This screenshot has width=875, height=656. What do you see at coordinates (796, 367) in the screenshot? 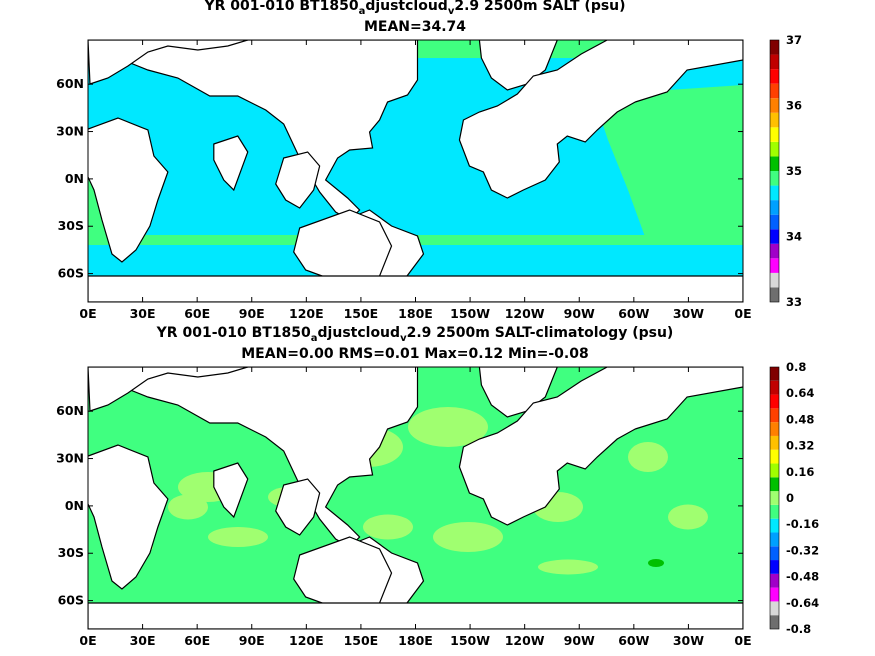
I see `colorbar-label: 0.8` at bounding box center [796, 367].